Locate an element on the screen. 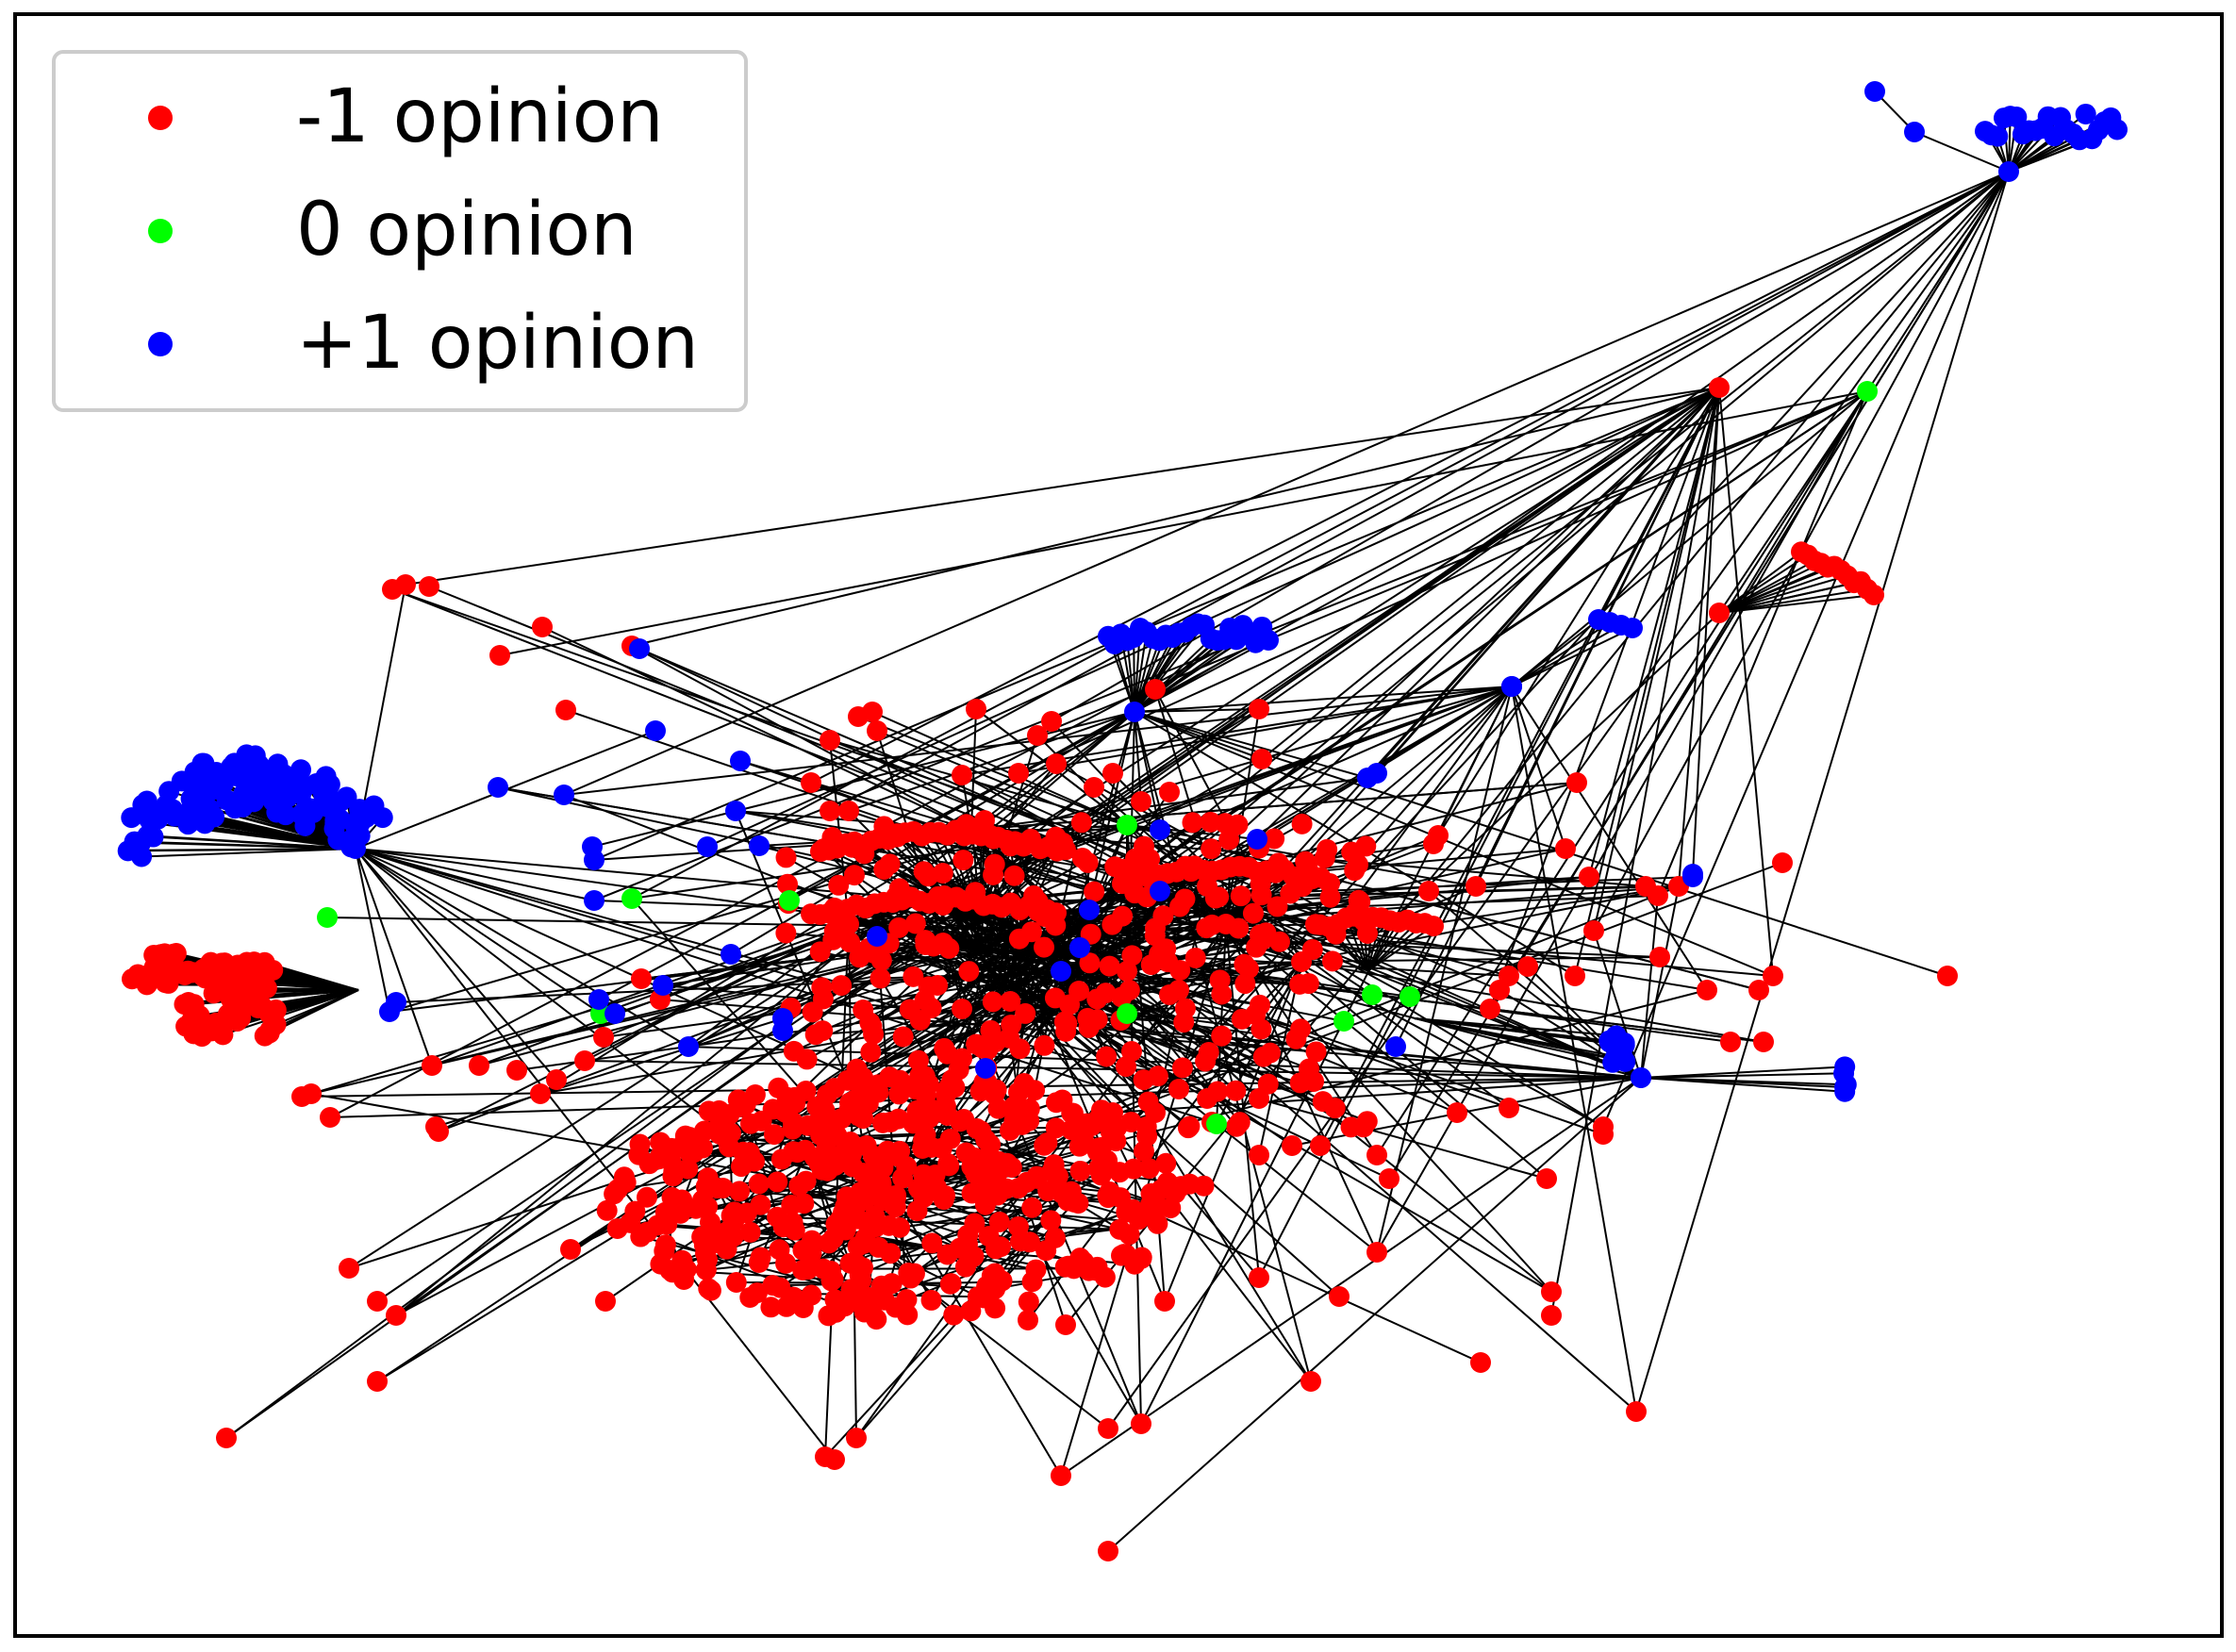 Image resolution: width=2236 pixels, height=1652 pixels. node-neutral-opinion is located at coordinates (1216, 1124).